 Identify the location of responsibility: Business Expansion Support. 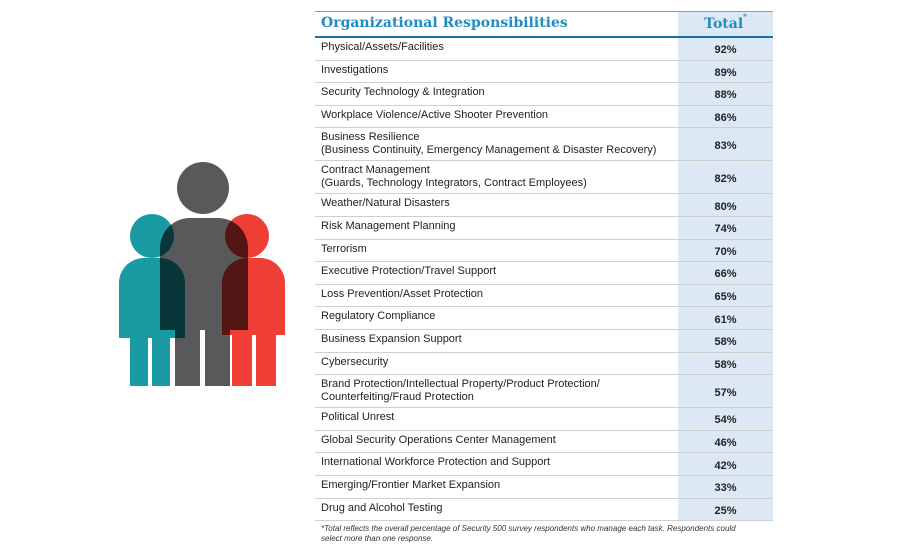
(391, 339).